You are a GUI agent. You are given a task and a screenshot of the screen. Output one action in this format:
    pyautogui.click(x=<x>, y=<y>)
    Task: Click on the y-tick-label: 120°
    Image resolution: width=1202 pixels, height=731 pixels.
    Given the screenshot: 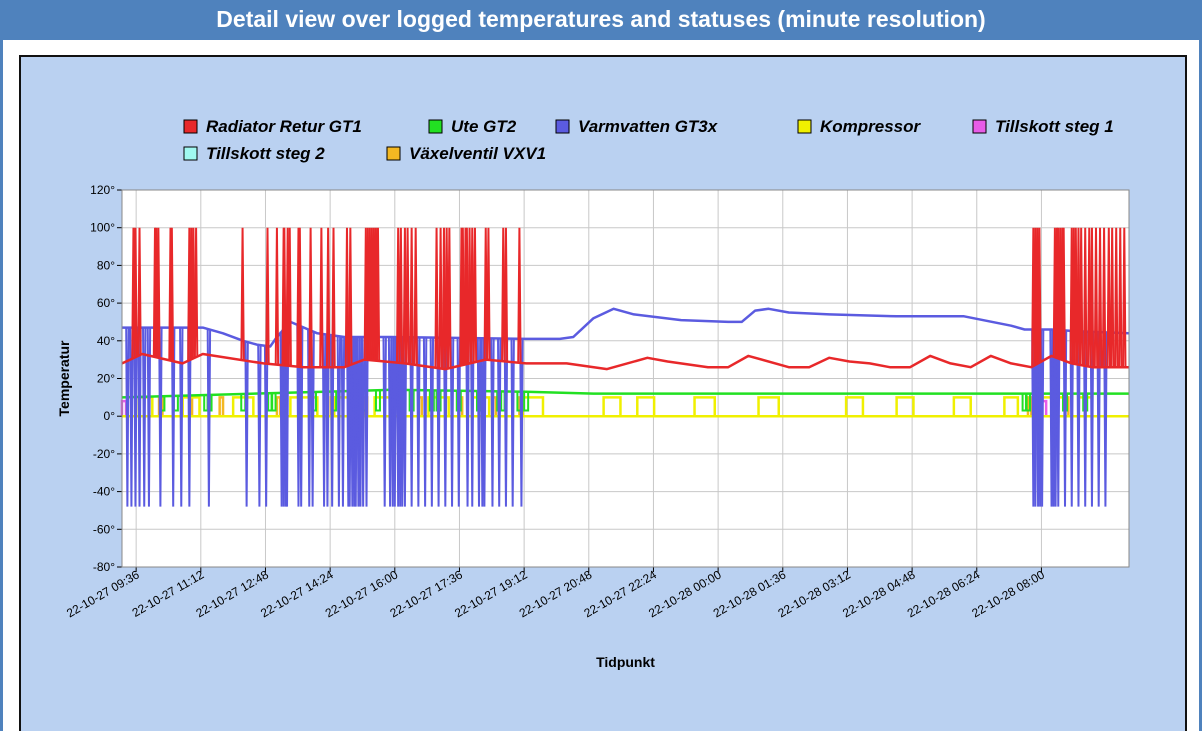 What is the action you would take?
    pyautogui.click(x=102, y=190)
    